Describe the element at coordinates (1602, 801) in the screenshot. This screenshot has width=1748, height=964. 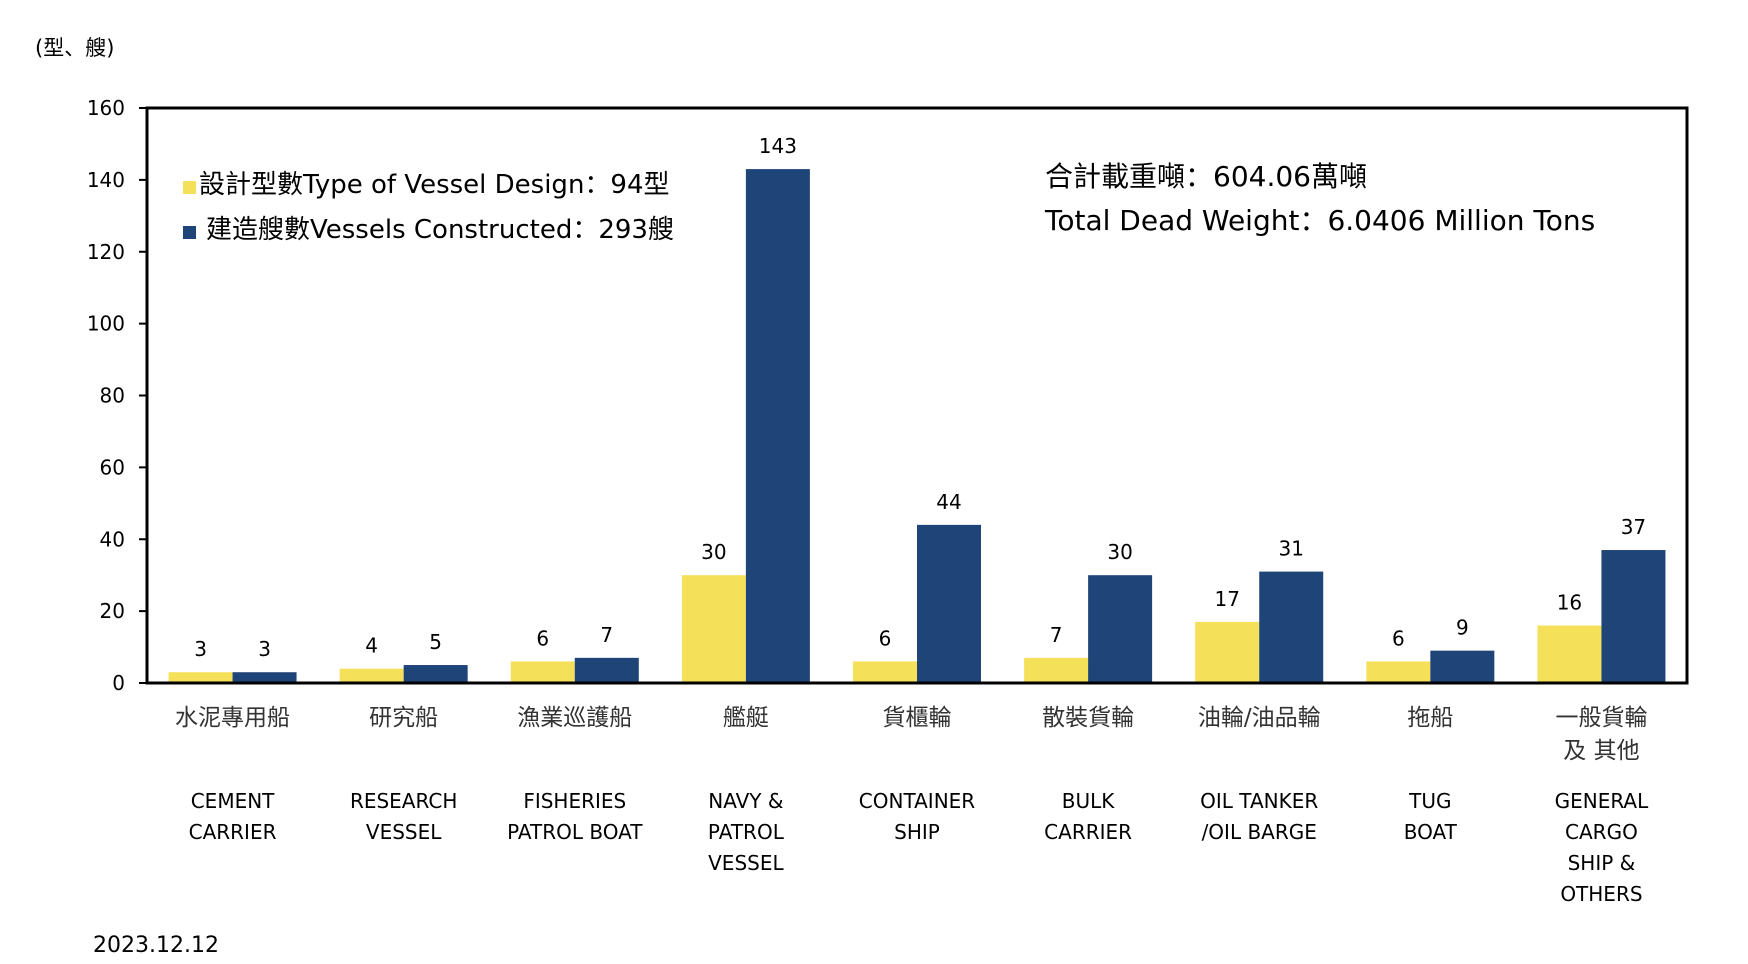
I see `category-label-en: GENERAL` at that location.